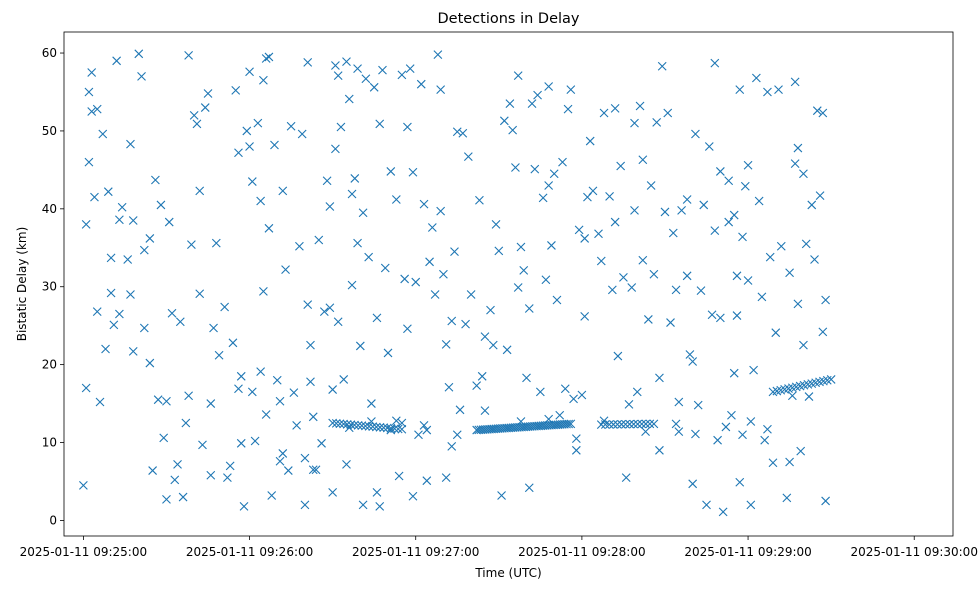 Image resolution: width=980 pixels, height=590 pixels. Describe the element at coordinates (49, 209) in the screenshot. I see `y-tick-label: 40` at that location.